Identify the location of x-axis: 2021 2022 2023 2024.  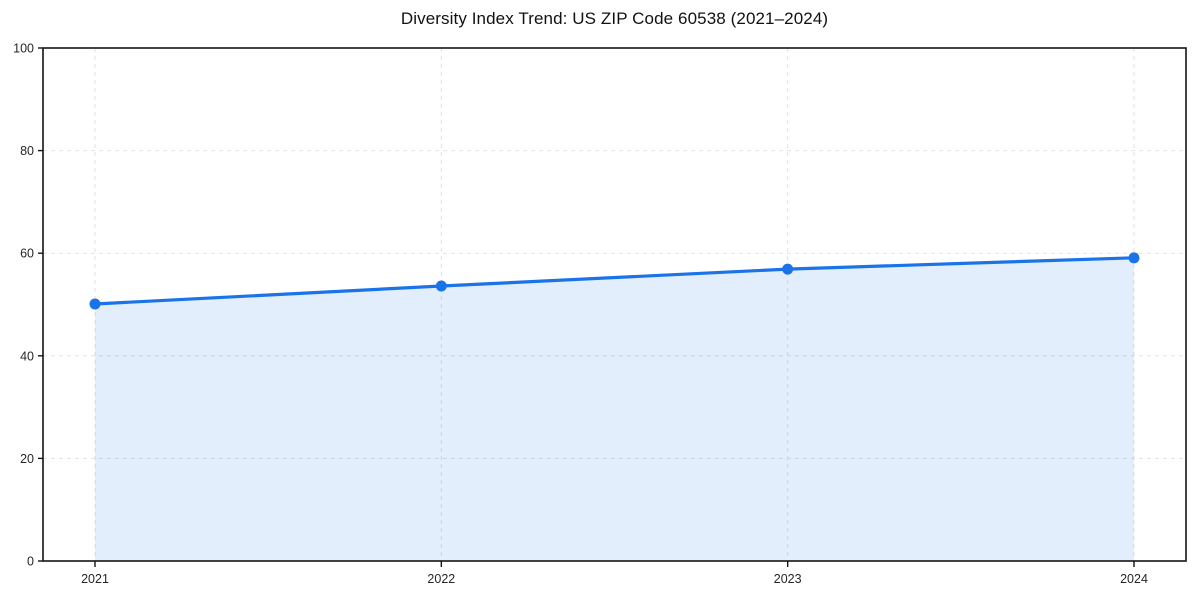
(614, 573).